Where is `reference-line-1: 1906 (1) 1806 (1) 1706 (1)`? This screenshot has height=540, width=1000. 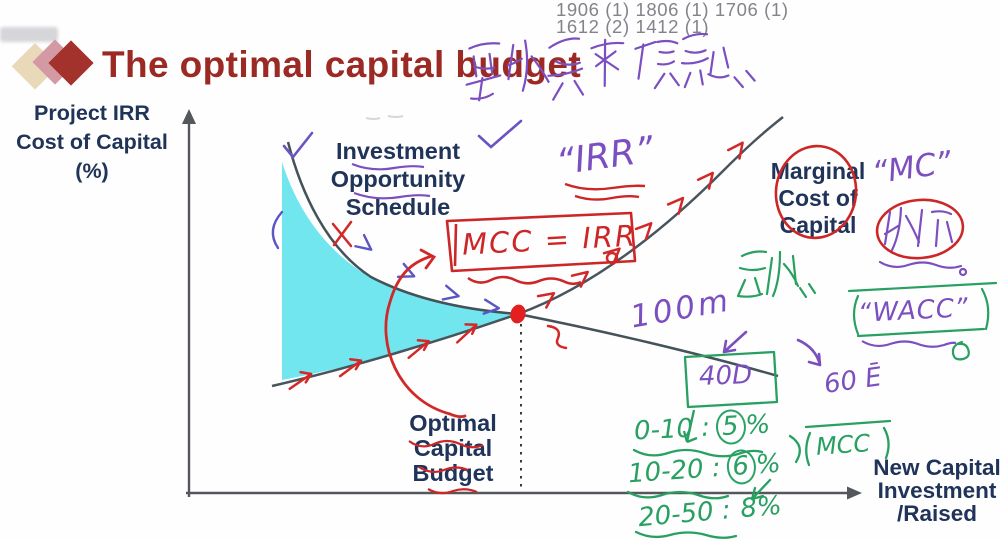 reference-line-1: 1906 (1) 1806 (1) 1706 (1) is located at coordinates (672, 10).